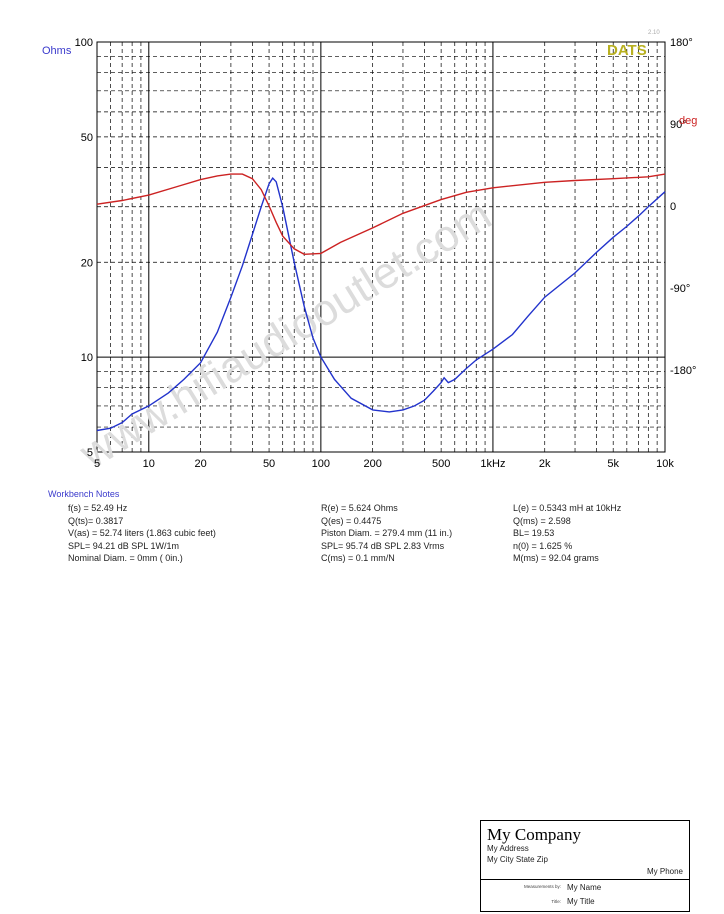  I want to click on company-name: My Company, so click(534, 834).